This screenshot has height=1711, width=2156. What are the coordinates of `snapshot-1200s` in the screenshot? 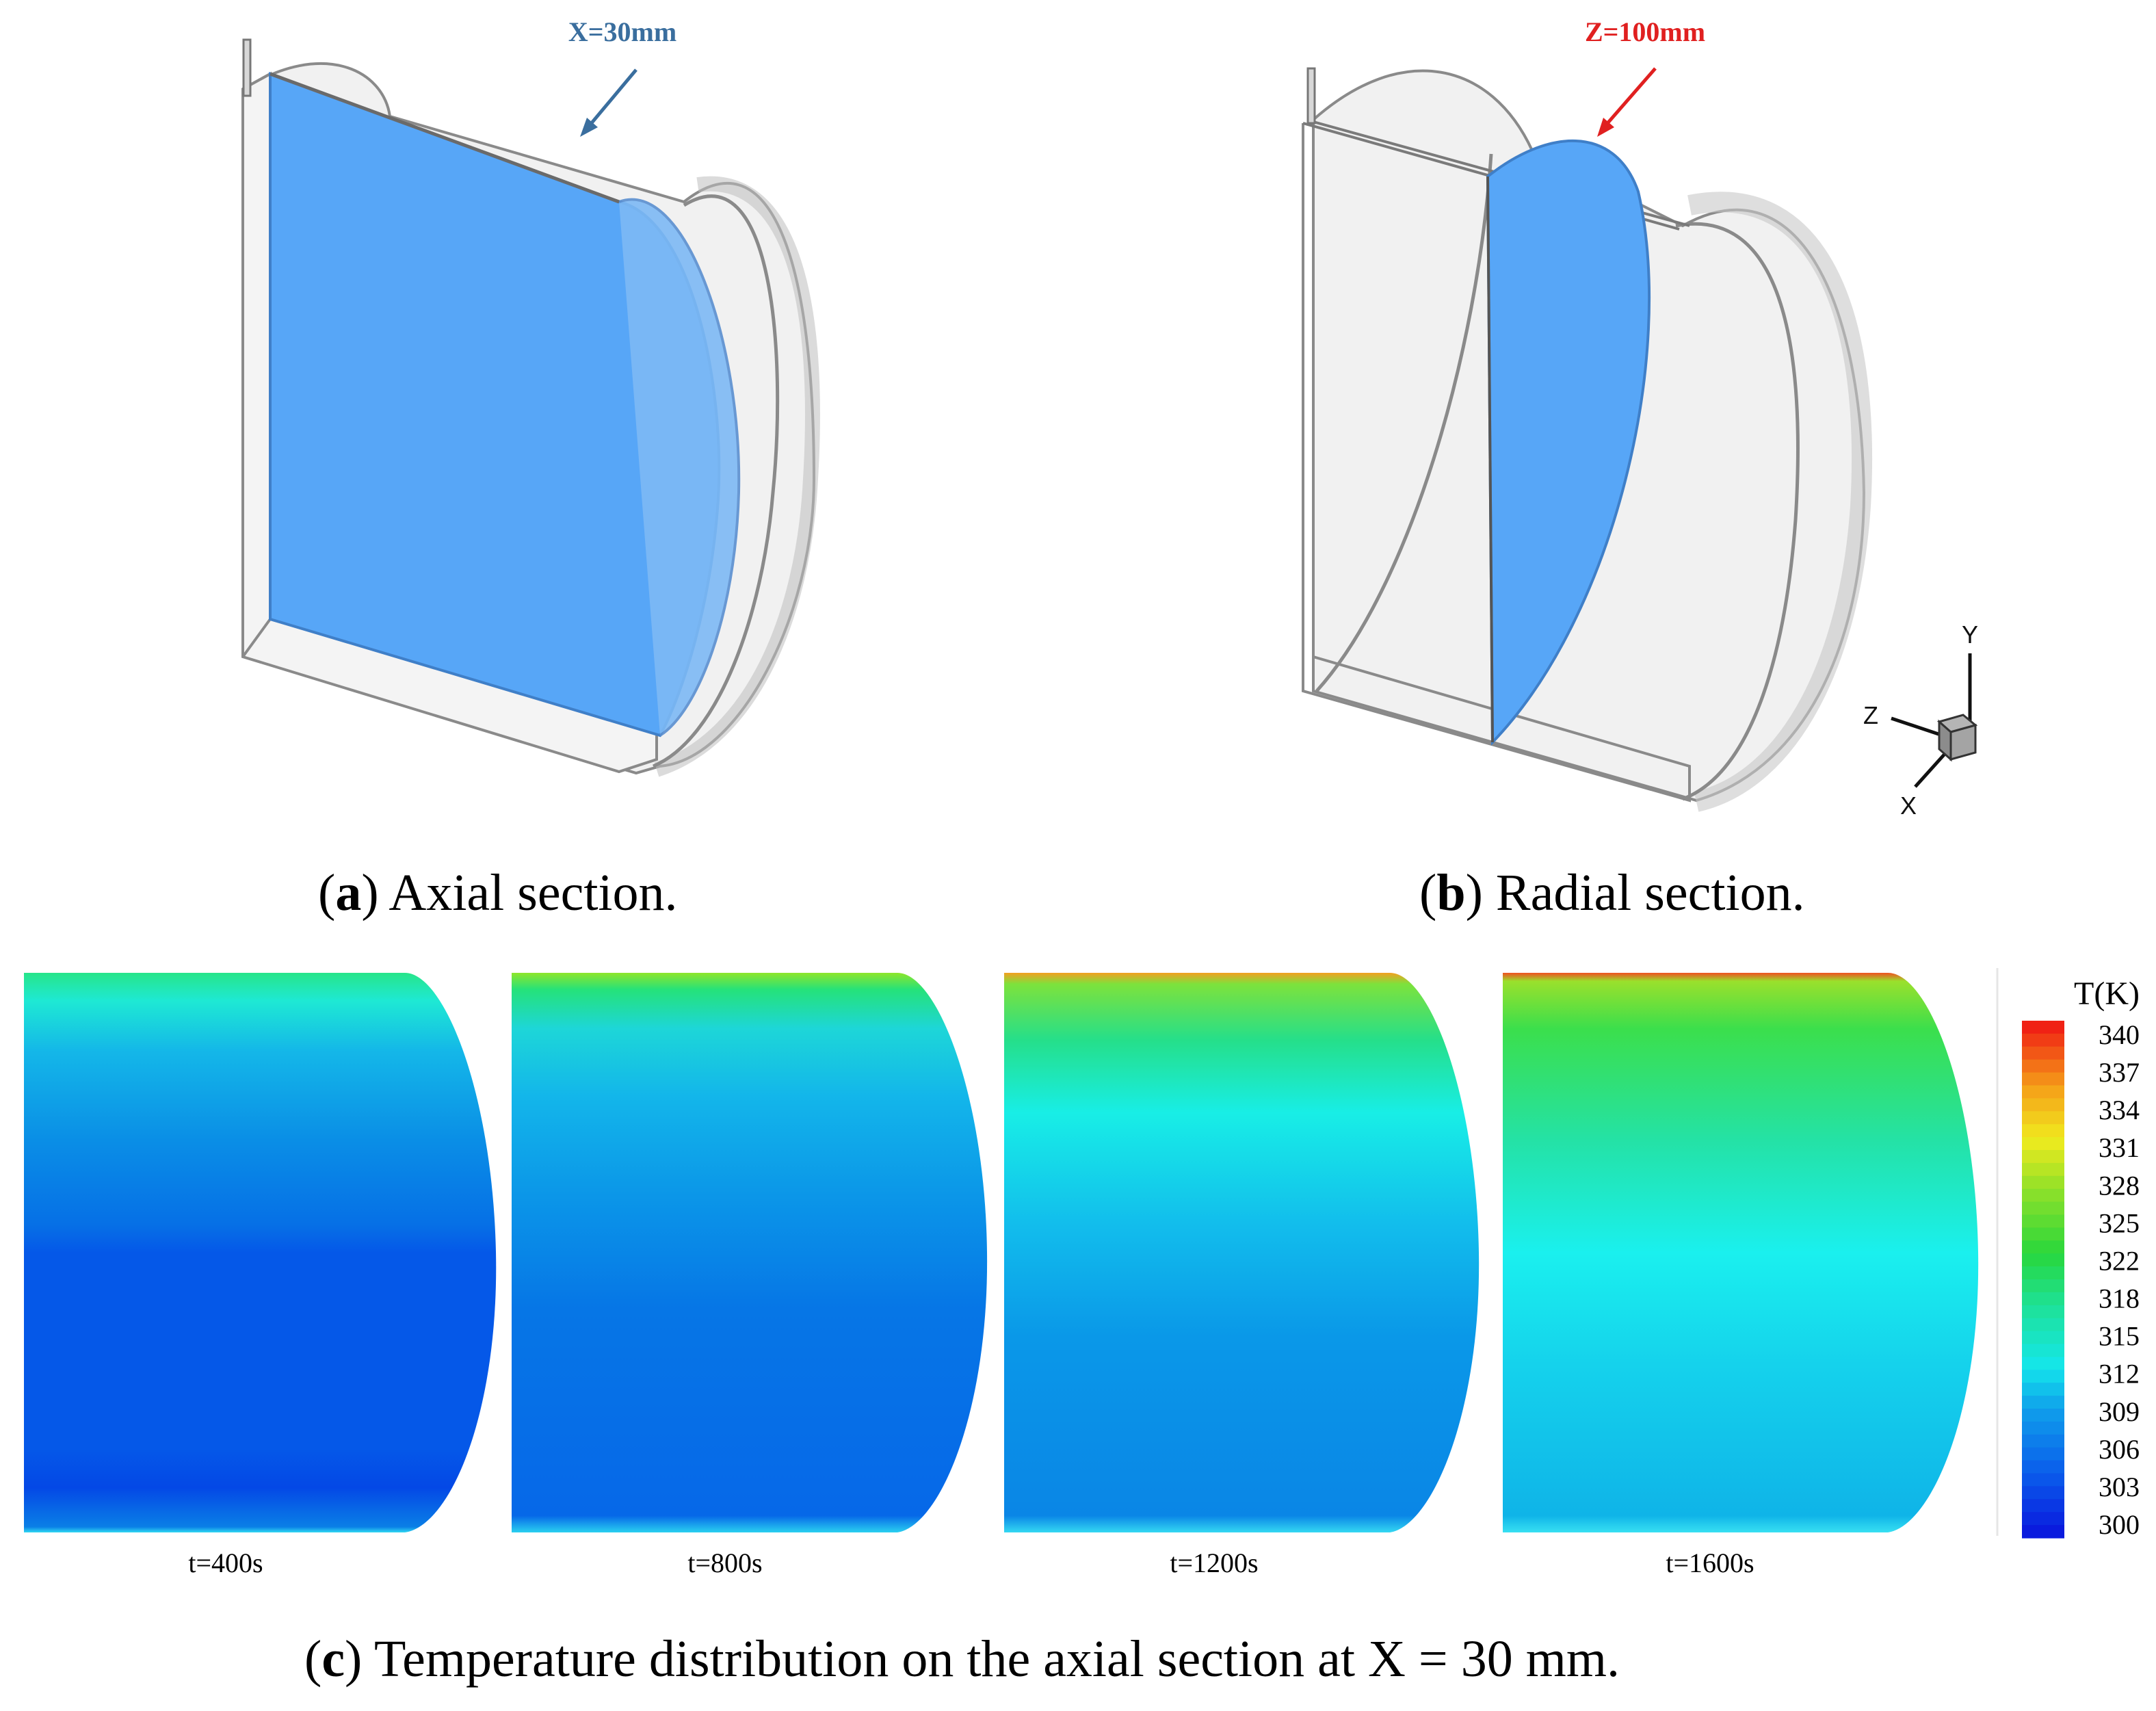 It's located at (1242, 1252).